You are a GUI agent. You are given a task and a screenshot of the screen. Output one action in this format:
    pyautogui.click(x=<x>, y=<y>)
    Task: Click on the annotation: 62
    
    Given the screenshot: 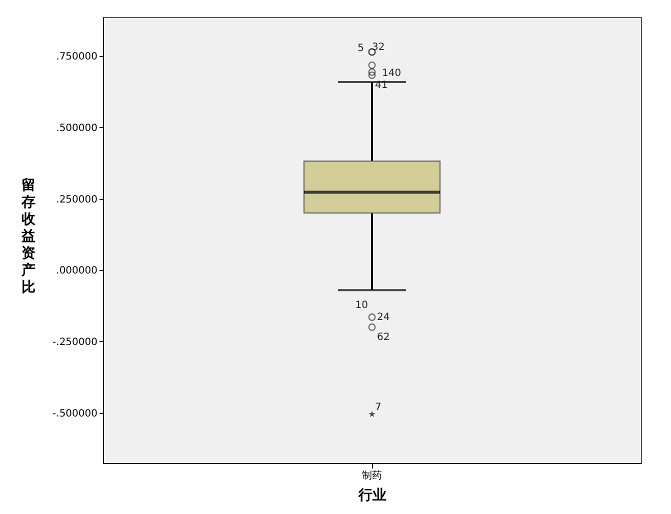 What is the action you would take?
    pyautogui.click(x=383, y=338)
    